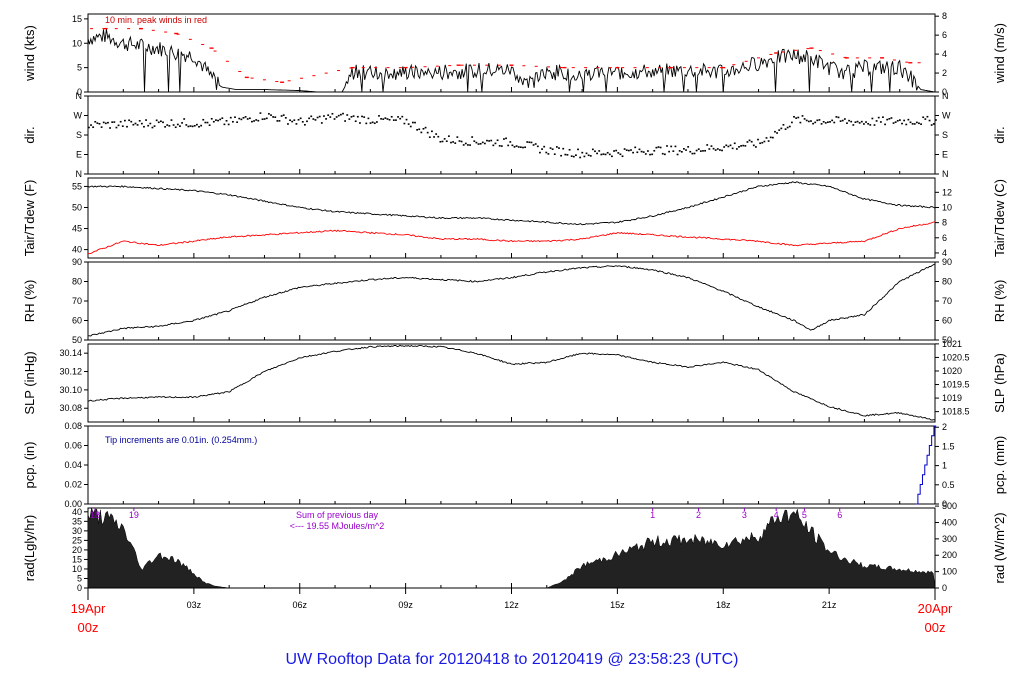 The image size is (1024, 700). Describe the element at coordinates (73, 465) in the screenshot. I see `pcp-left-tick: 0.04` at that location.